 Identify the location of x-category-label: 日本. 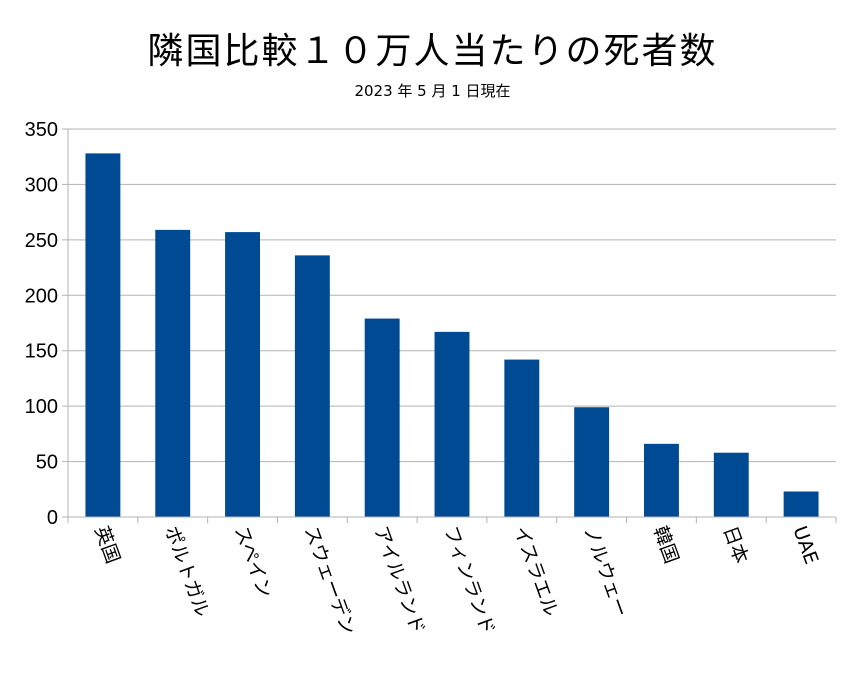
(736, 544).